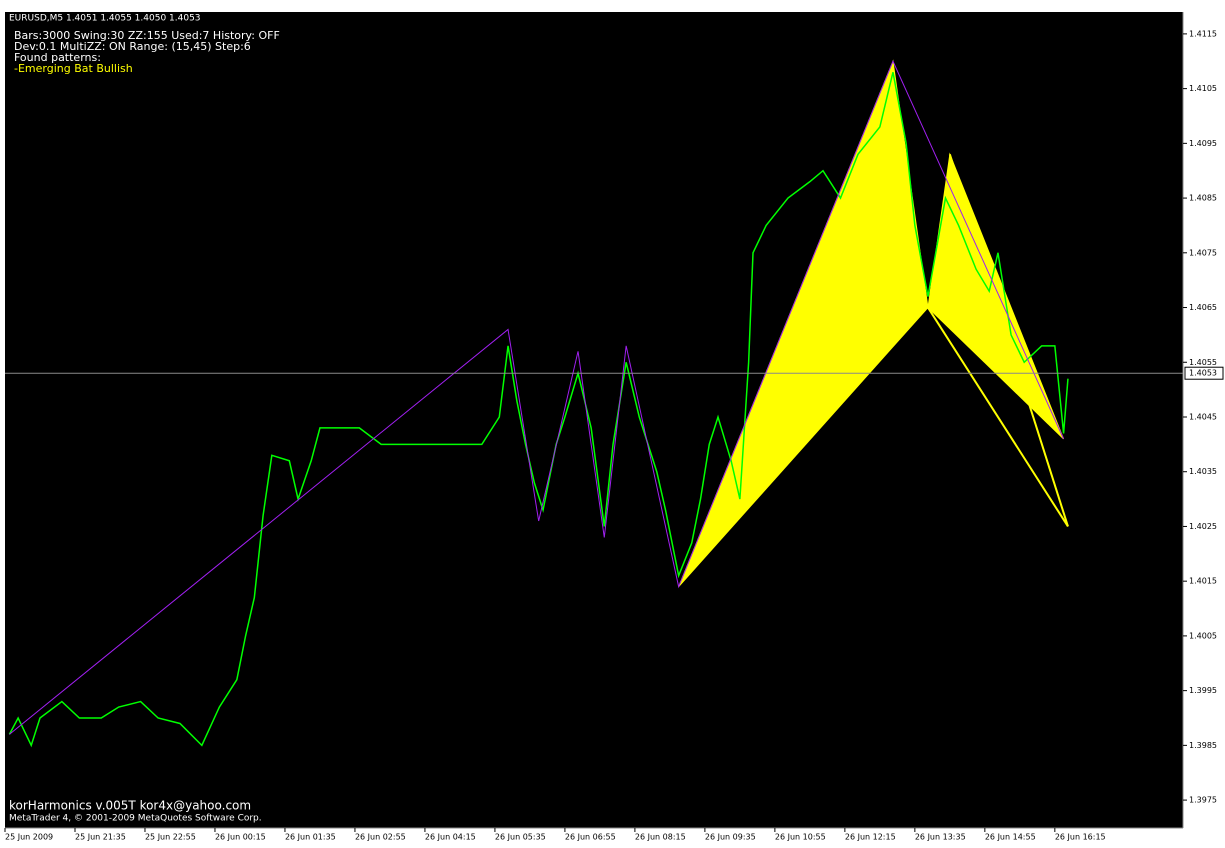  I want to click on y-tick-label: 1.4025, so click(1203, 526).